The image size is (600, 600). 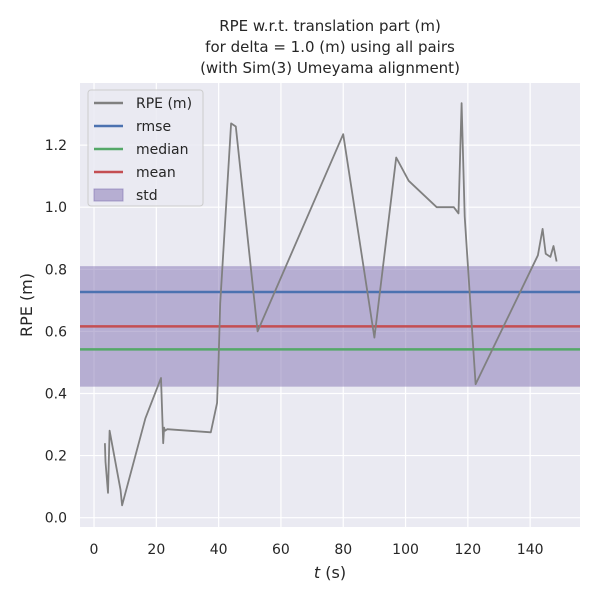 I want to click on y-tick-label-4: 0.8, so click(x=56, y=270).